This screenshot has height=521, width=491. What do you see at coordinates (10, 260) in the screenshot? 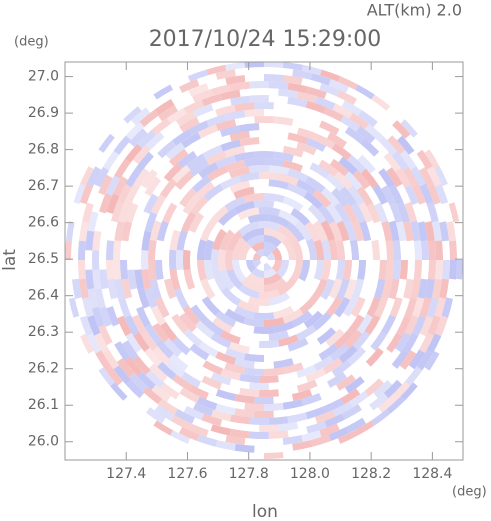
I see `y-axis-label: lat` at bounding box center [10, 260].